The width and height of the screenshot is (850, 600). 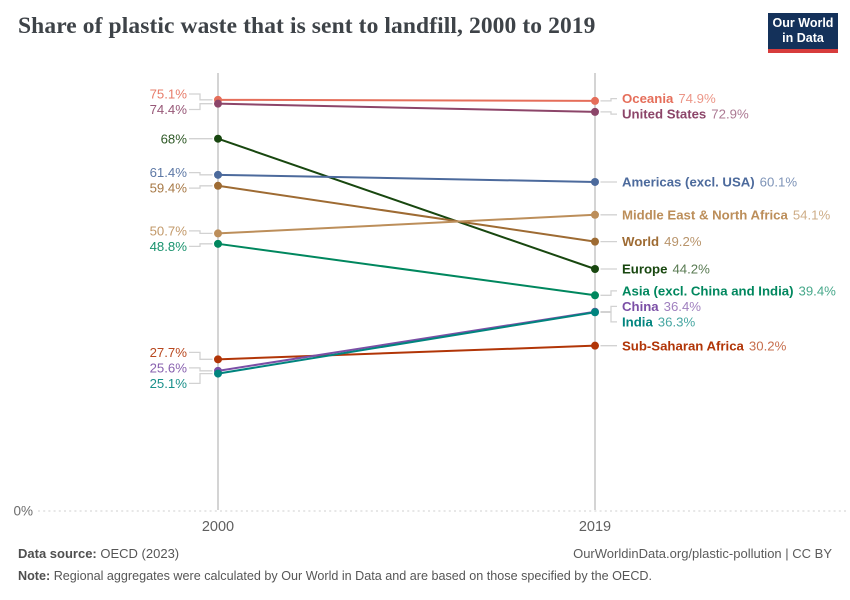 What do you see at coordinates (218, 185) in the screenshot?
I see `series-dot-world-2000` at bounding box center [218, 185].